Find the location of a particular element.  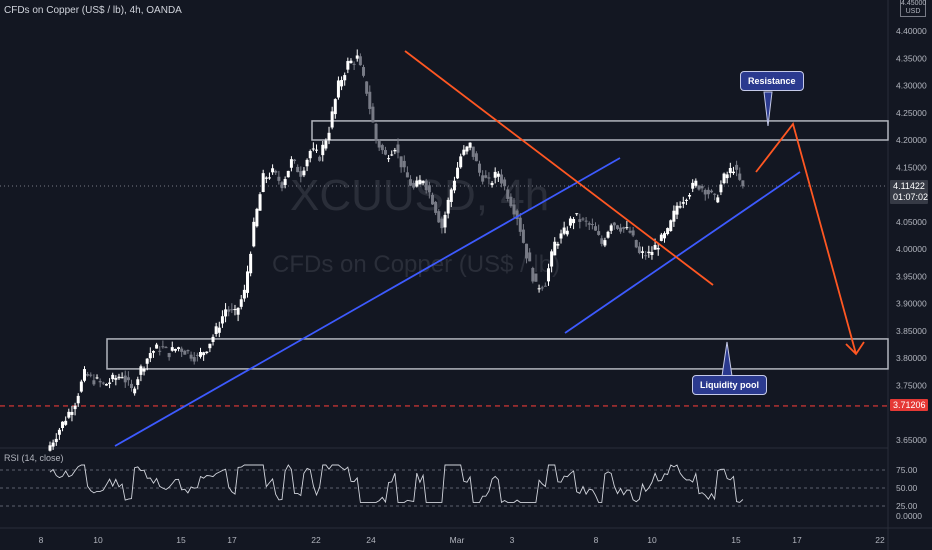

price-axis-header: 4.45000 USD is located at coordinates (913, 8).